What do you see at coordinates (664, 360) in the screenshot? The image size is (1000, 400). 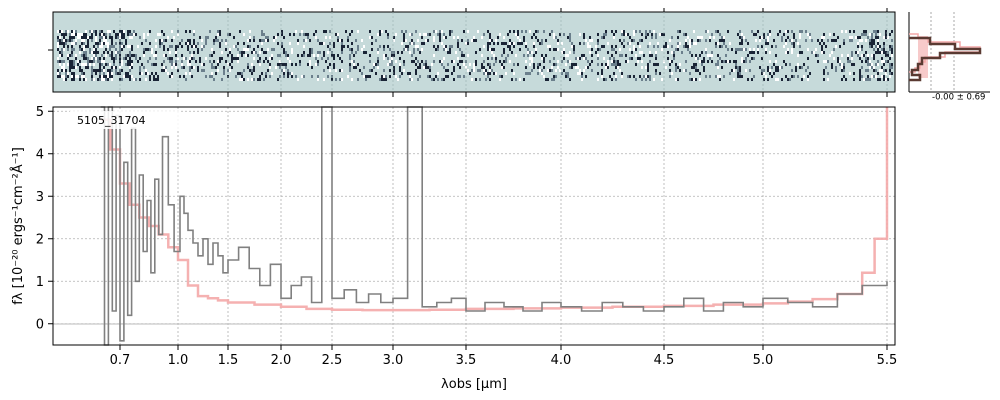 I see `x-tick-label: 4.5` at bounding box center [664, 360].